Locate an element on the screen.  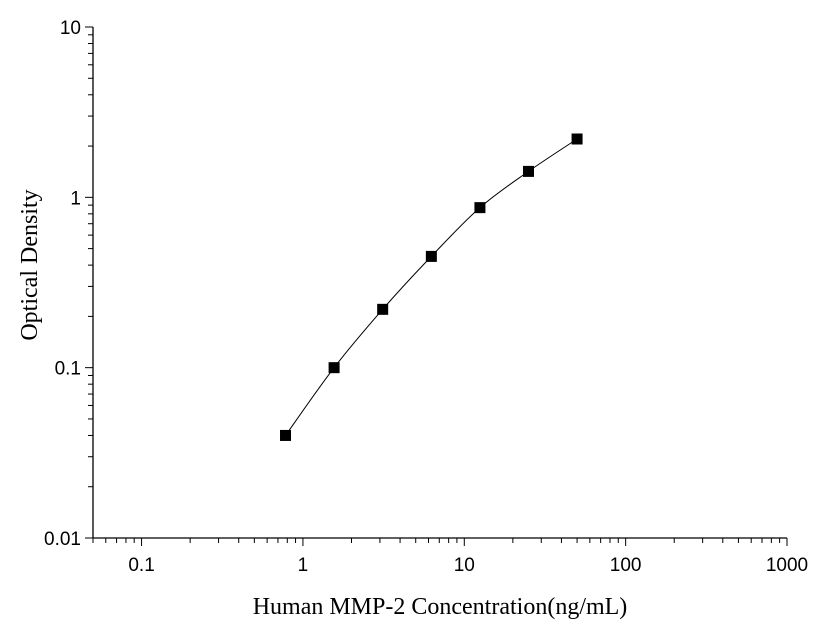
x-tick-label: 1000 is located at coordinates (787, 565).